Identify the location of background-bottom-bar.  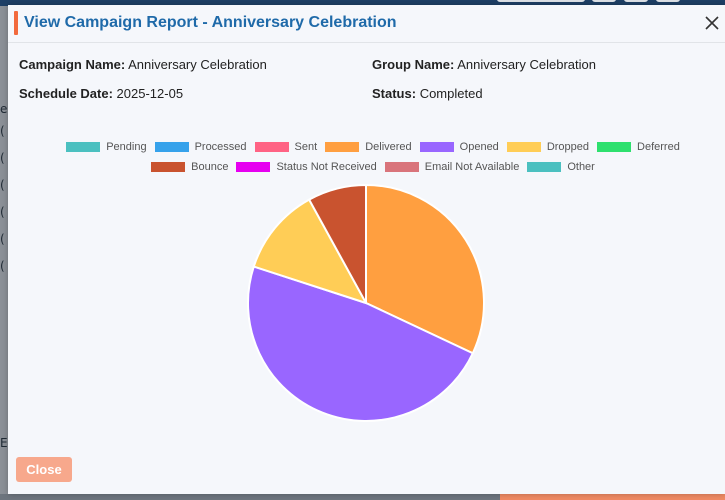
(362, 497).